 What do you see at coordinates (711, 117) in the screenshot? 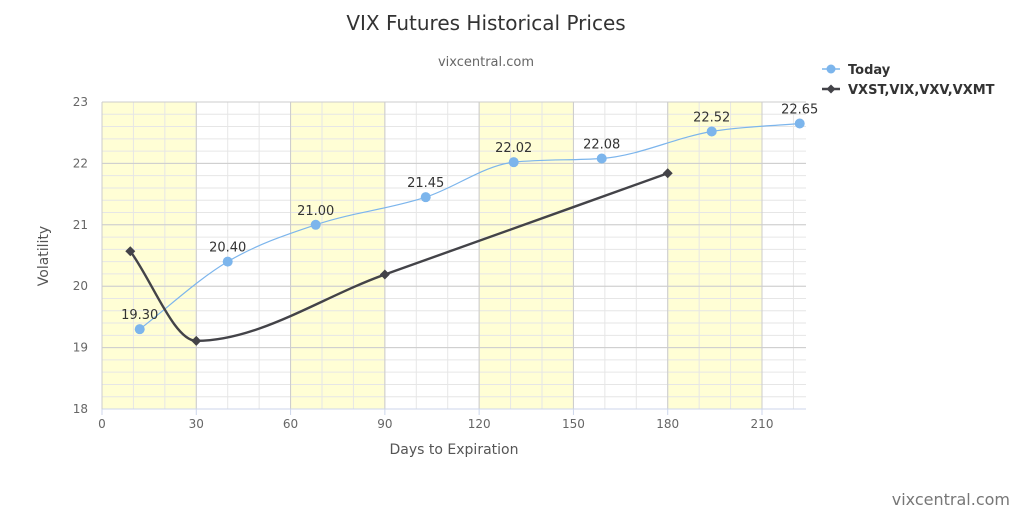
I see `data-label: 22.52` at bounding box center [711, 117].